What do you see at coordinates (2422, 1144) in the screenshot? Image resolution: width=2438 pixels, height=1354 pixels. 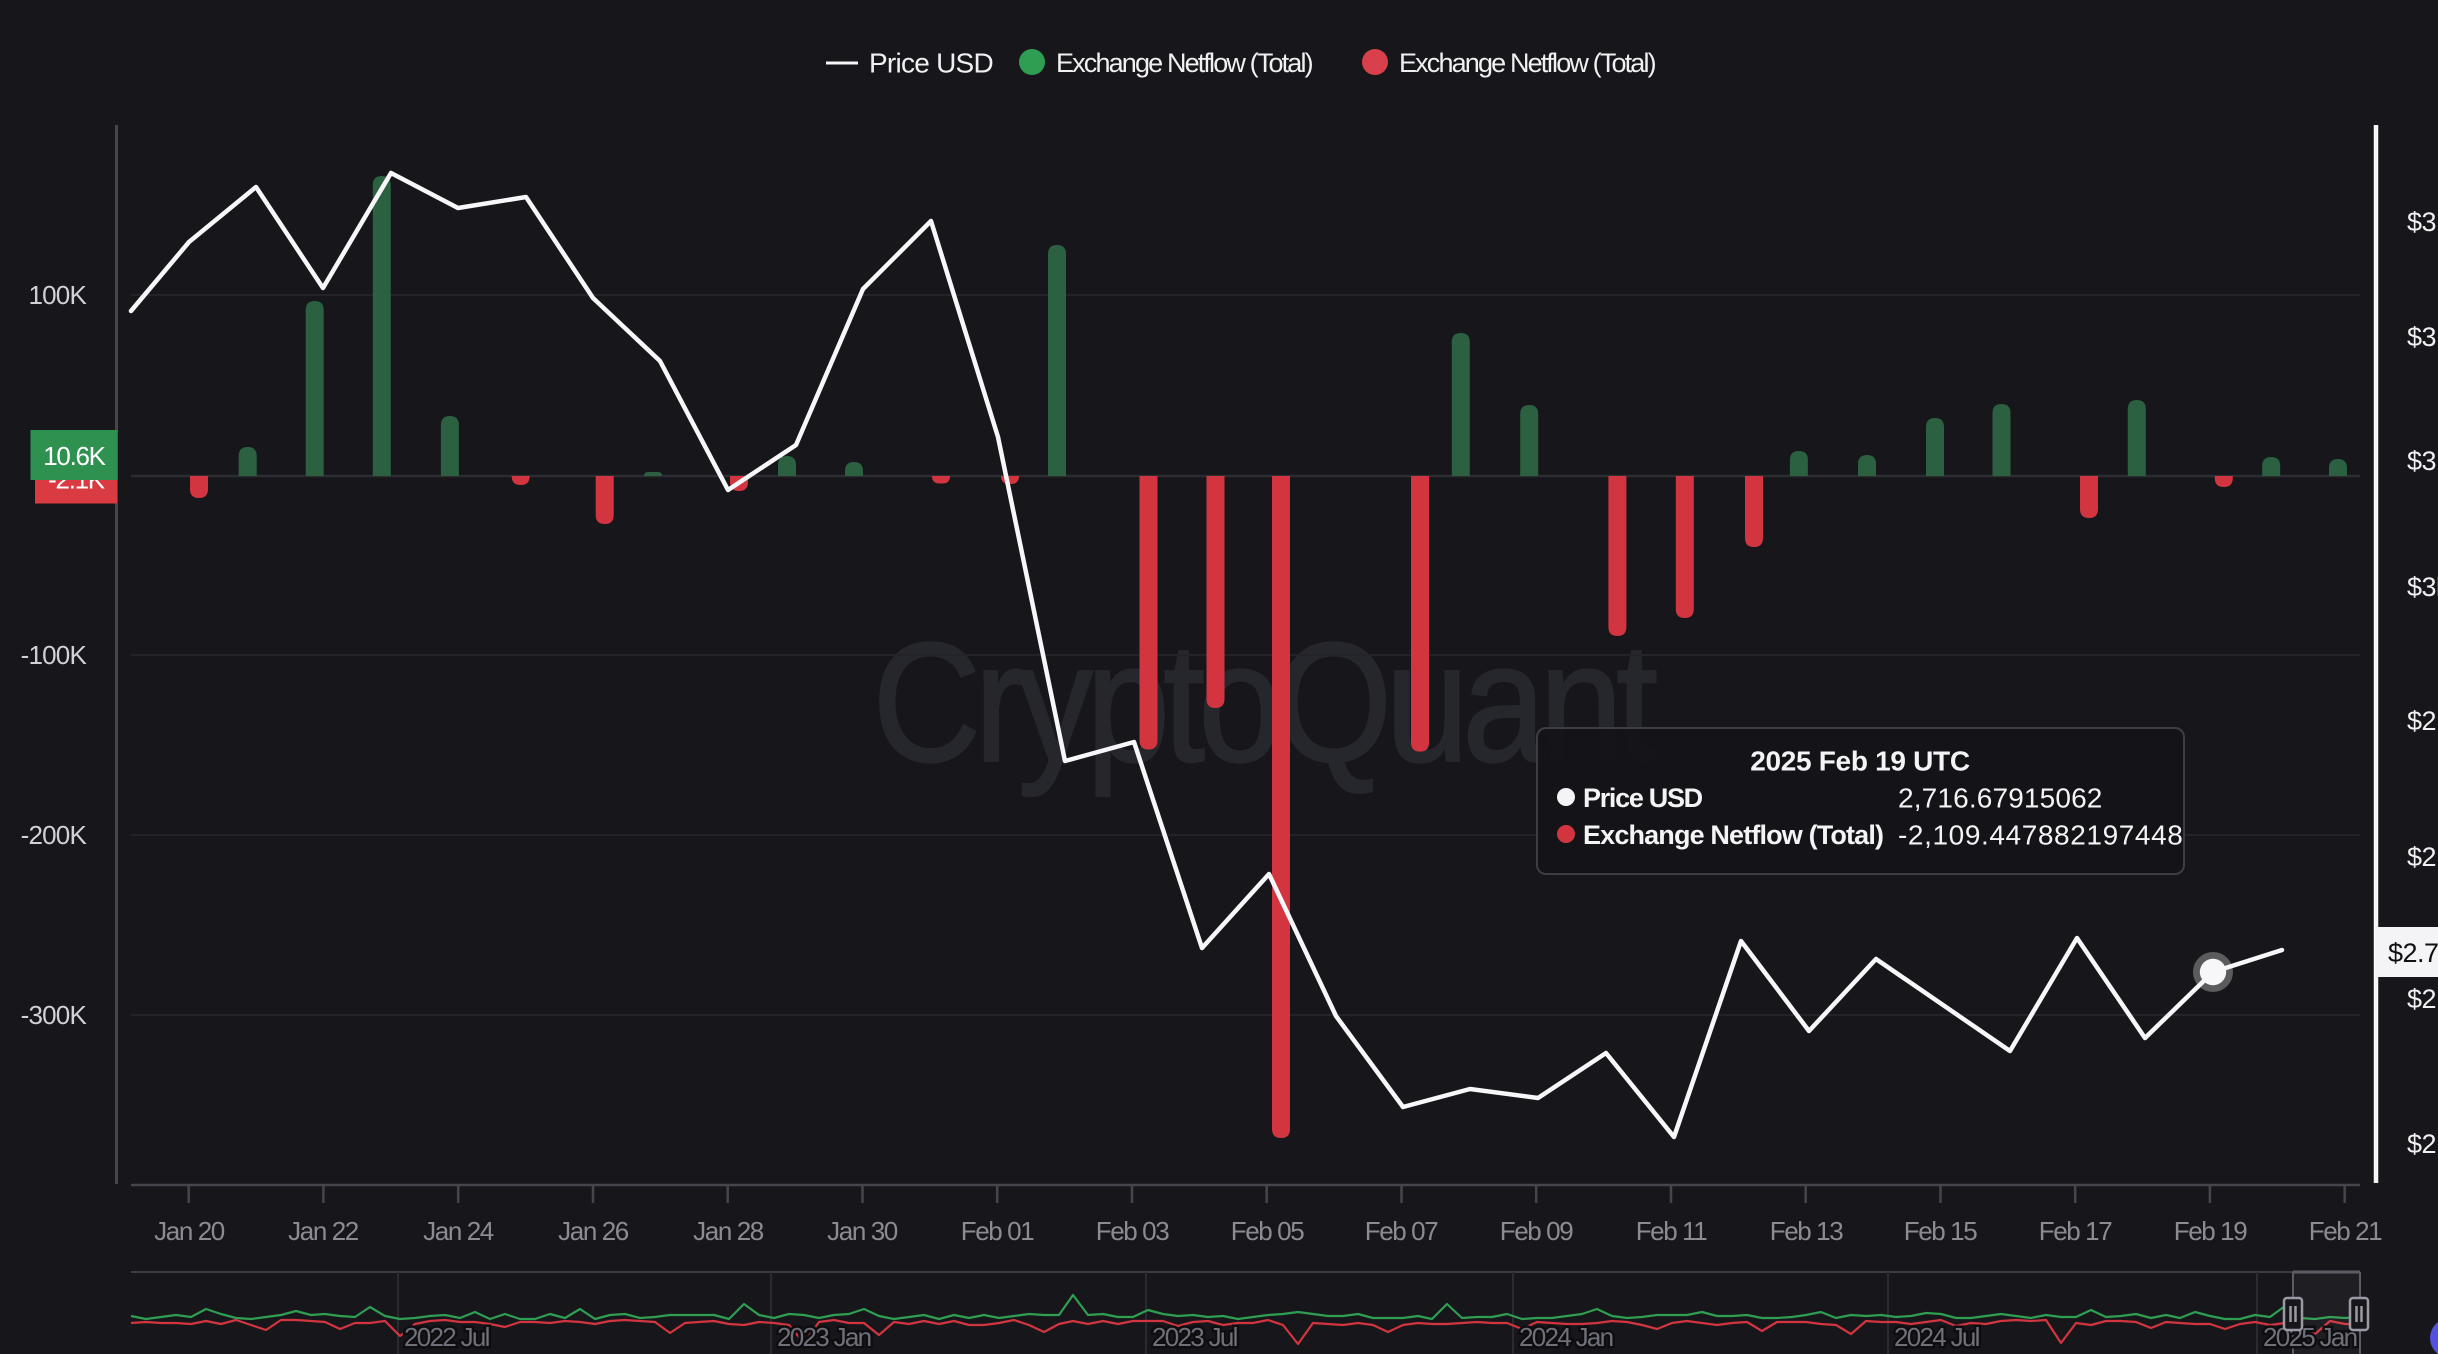 I see `svg-text: $2.6k` at bounding box center [2422, 1144].